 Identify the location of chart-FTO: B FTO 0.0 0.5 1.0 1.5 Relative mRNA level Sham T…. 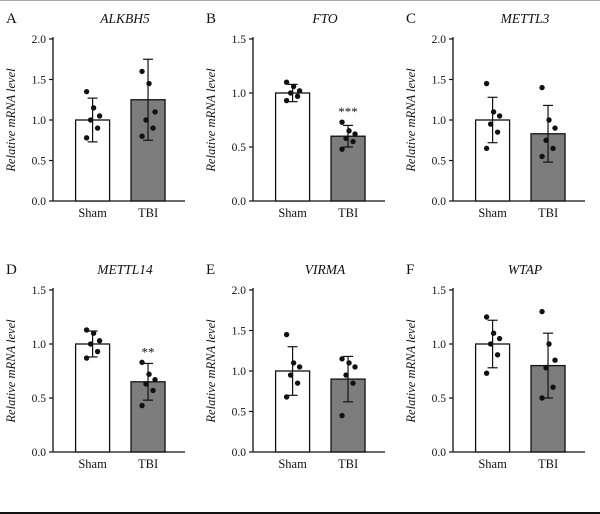
(294, 115).